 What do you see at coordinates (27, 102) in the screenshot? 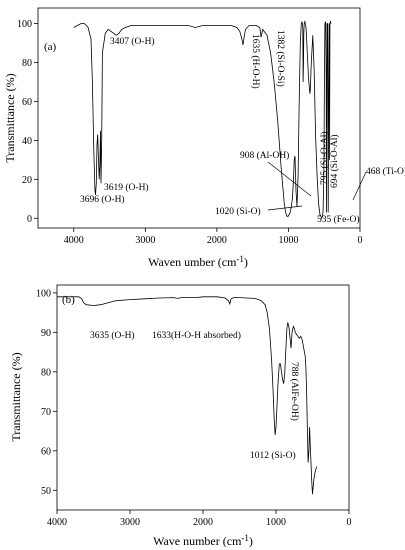
I see `panel-a-y-tick-label-60: 60` at bounding box center [27, 102].